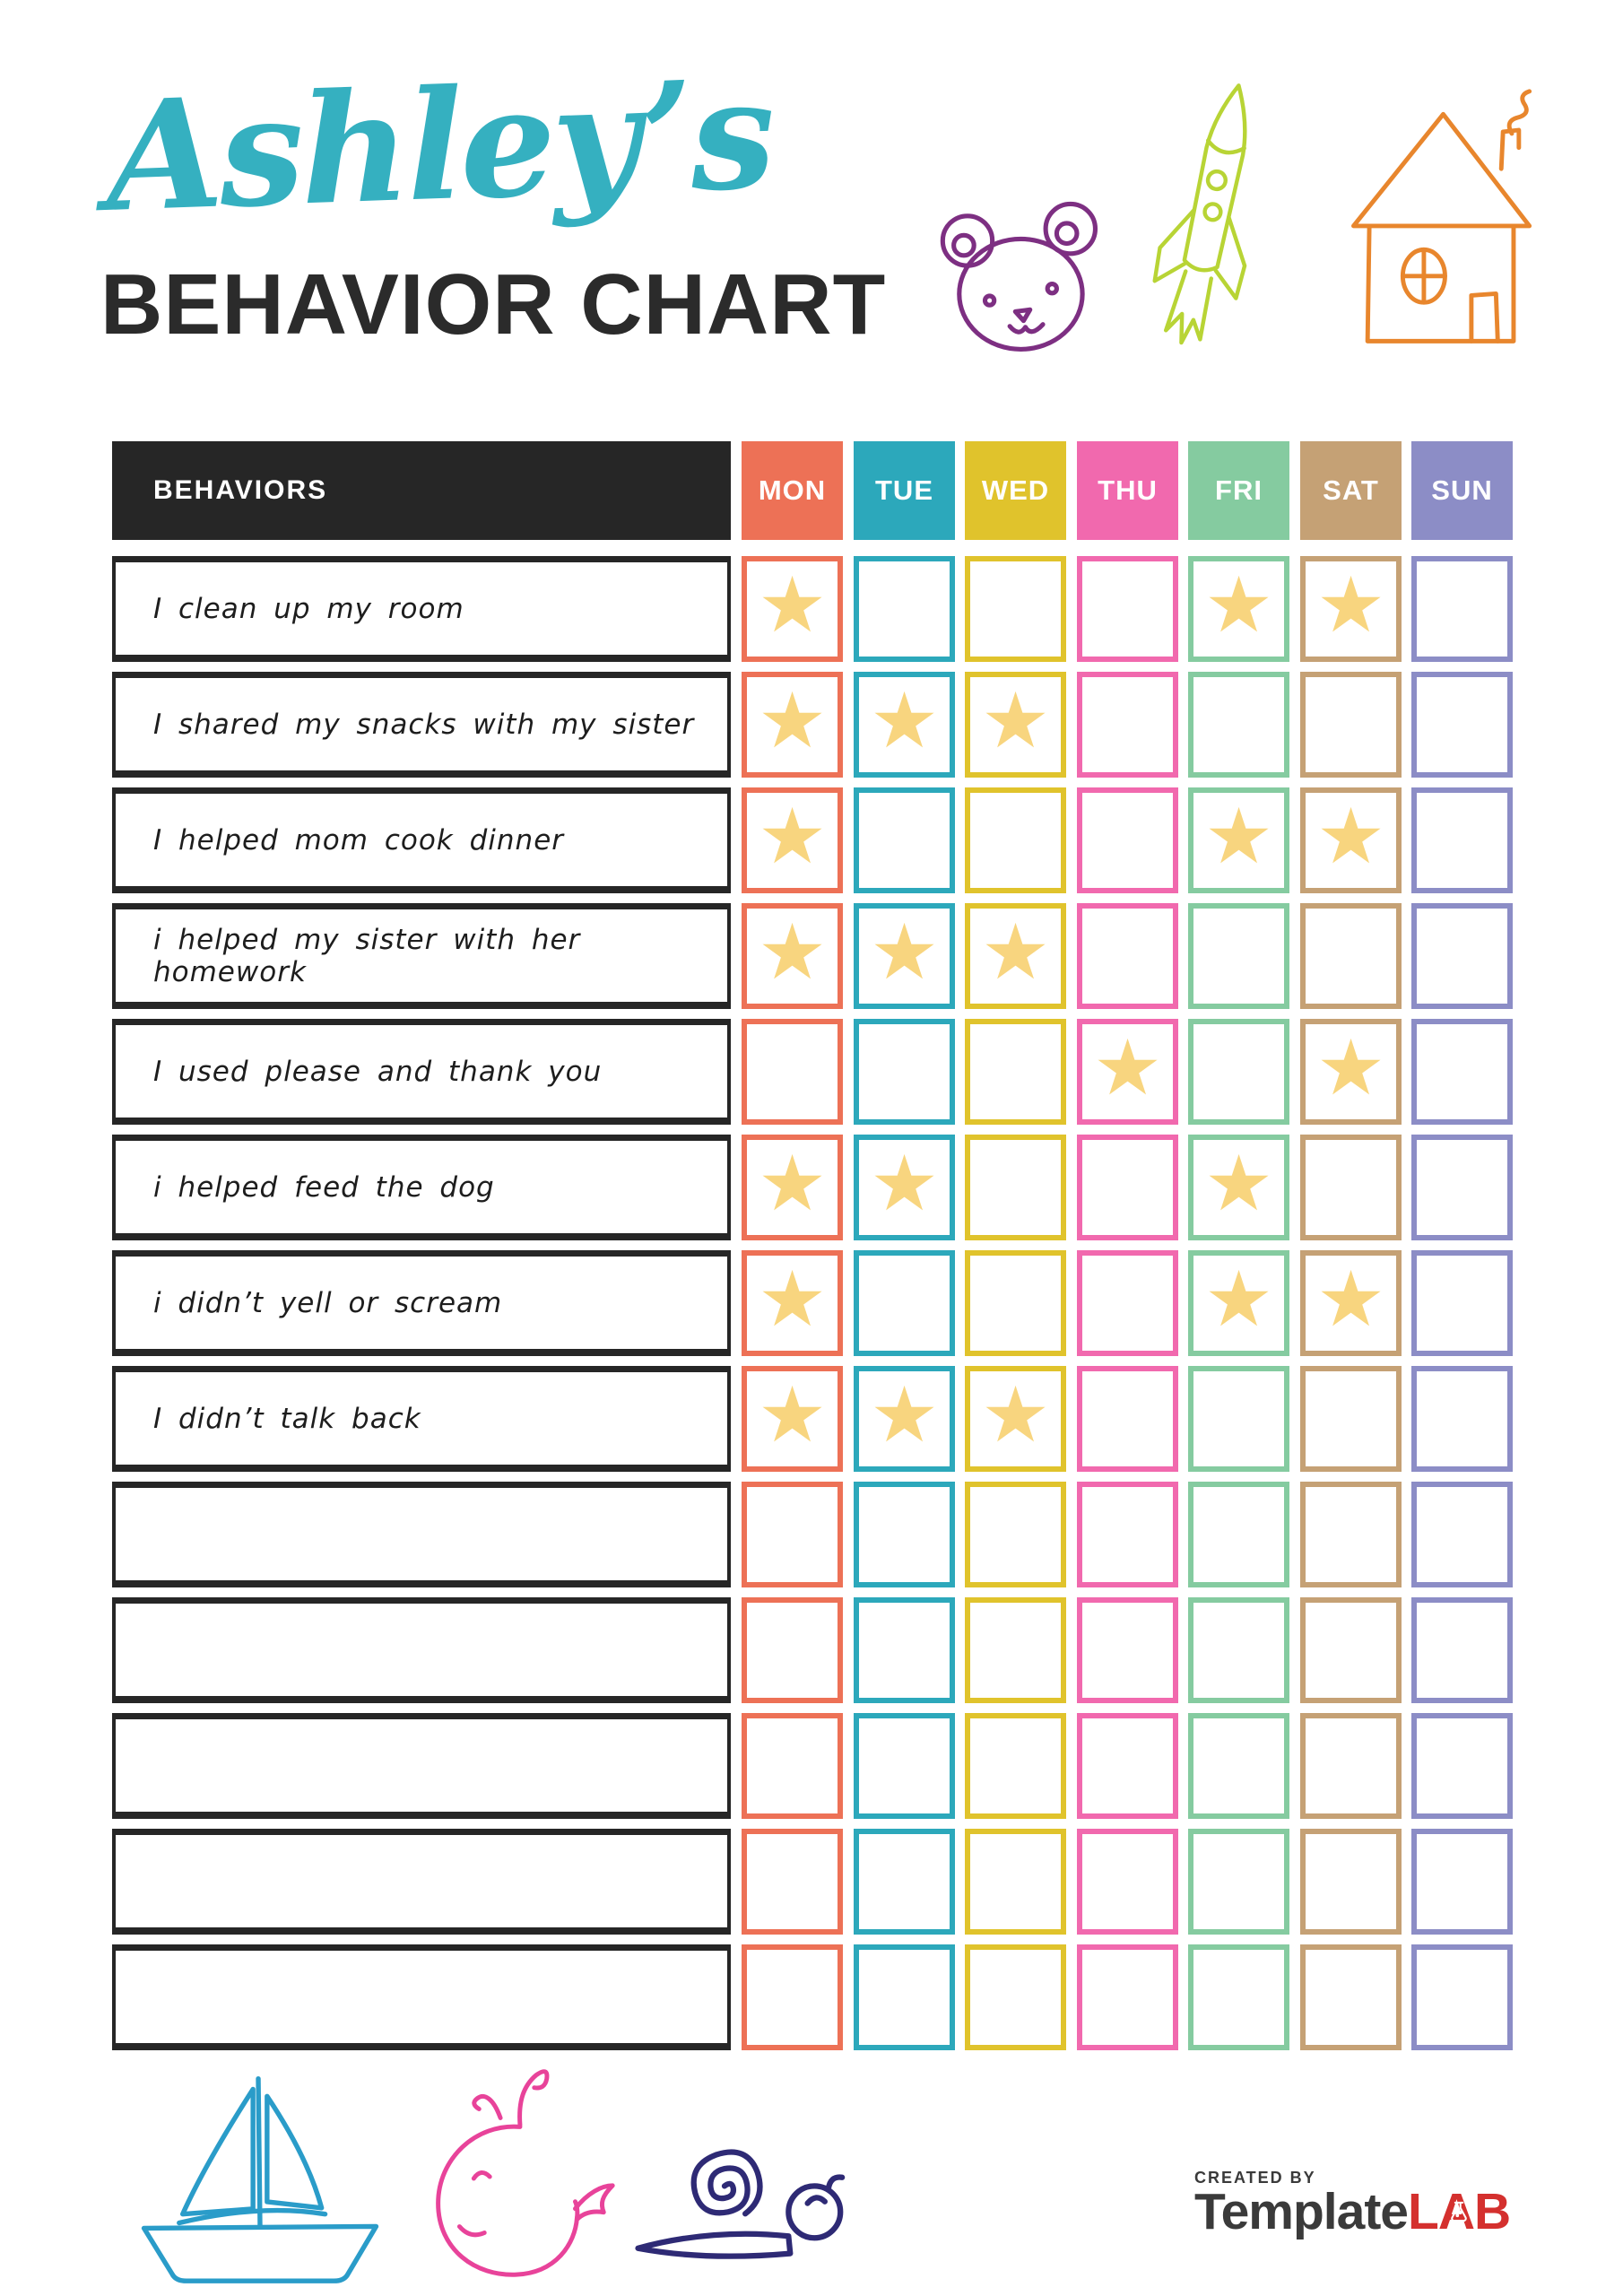 The width and height of the screenshot is (1623, 2296). What do you see at coordinates (1351, 1419) in the screenshot?
I see `star-cell-sat-row8` at bounding box center [1351, 1419].